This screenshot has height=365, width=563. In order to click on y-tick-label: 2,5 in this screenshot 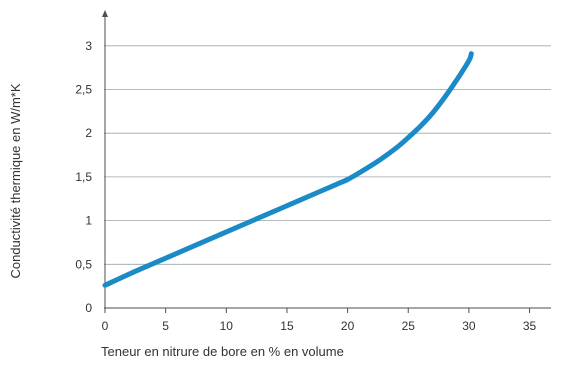, I will do `click(83, 90)`.